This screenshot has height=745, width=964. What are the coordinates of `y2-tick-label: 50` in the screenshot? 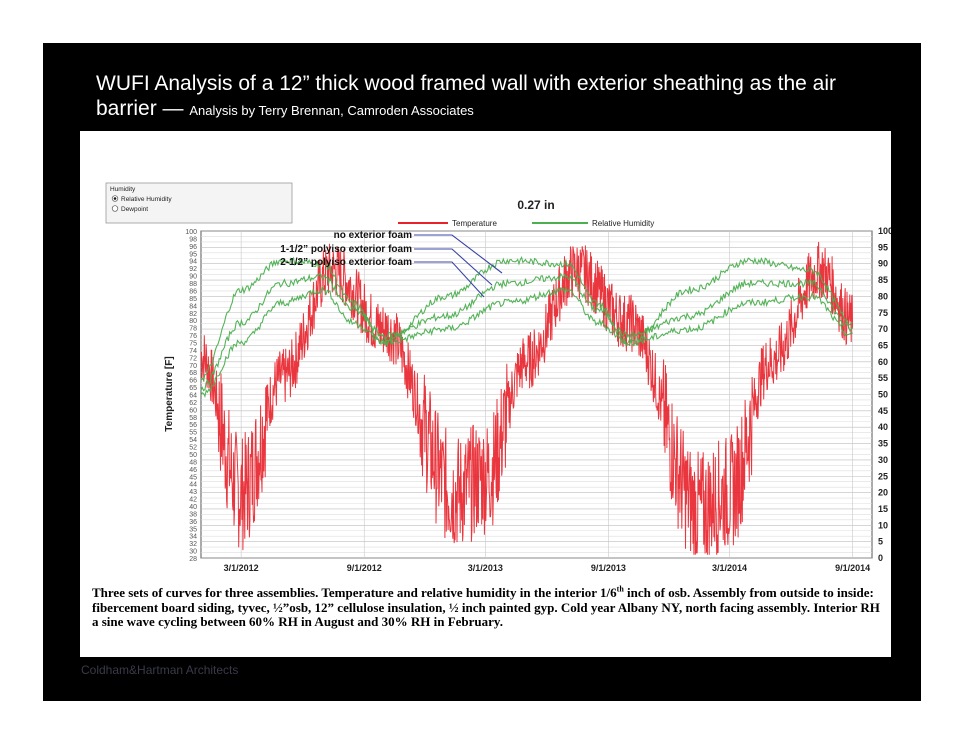 It's located at (883, 395).